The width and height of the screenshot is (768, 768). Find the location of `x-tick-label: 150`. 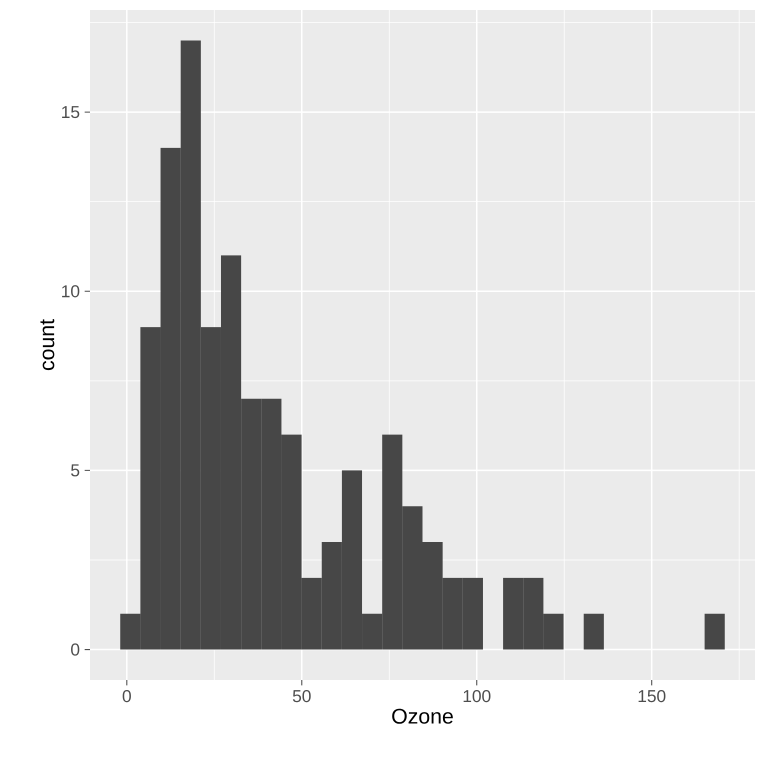

x-tick-label: 150 is located at coordinates (652, 696).